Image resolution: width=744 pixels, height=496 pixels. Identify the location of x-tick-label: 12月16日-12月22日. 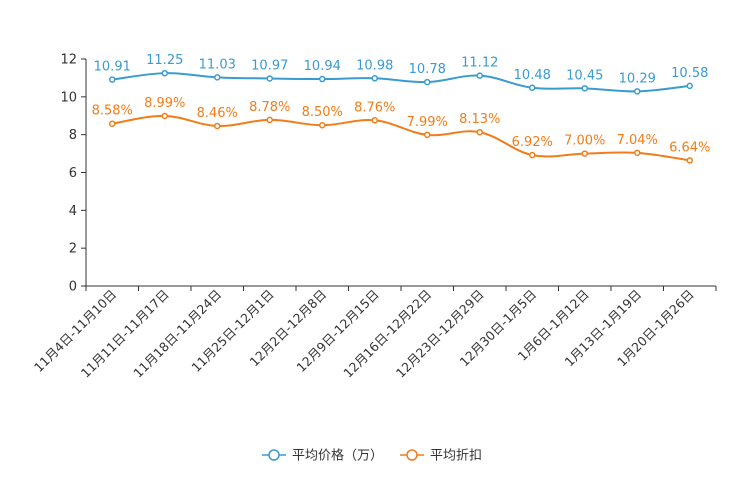
(387, 334).